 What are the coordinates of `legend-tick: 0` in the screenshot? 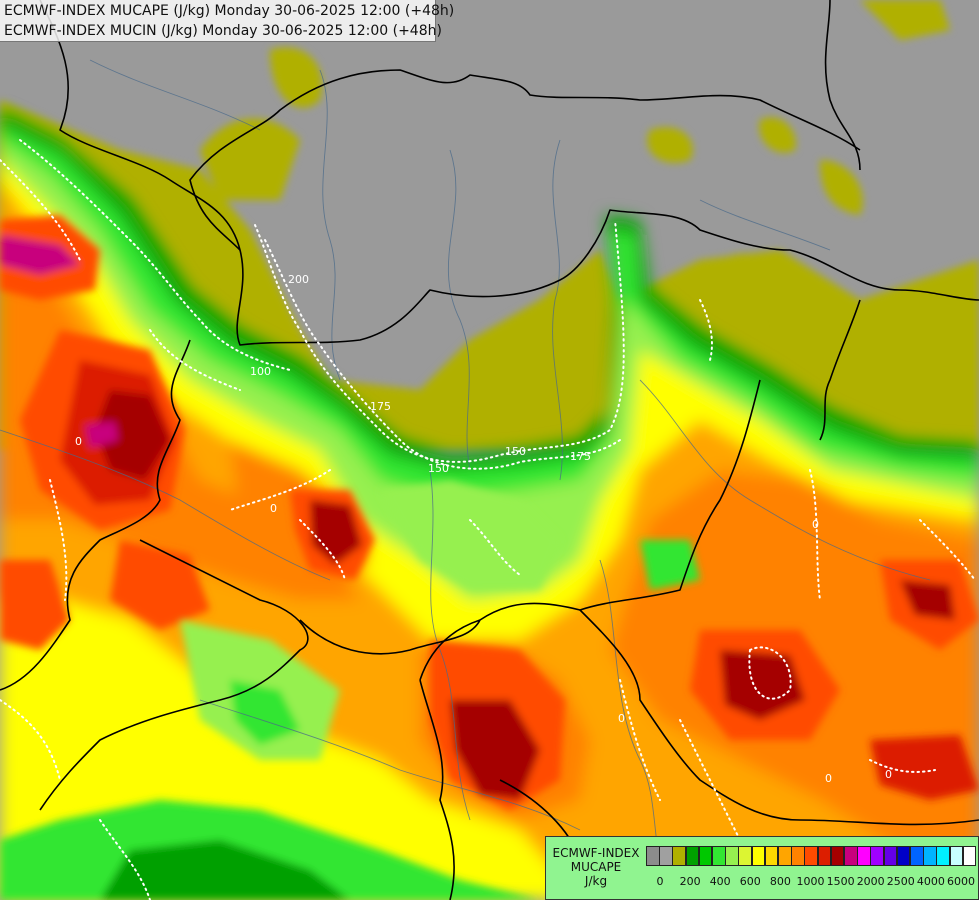 It's located at (660, 881).